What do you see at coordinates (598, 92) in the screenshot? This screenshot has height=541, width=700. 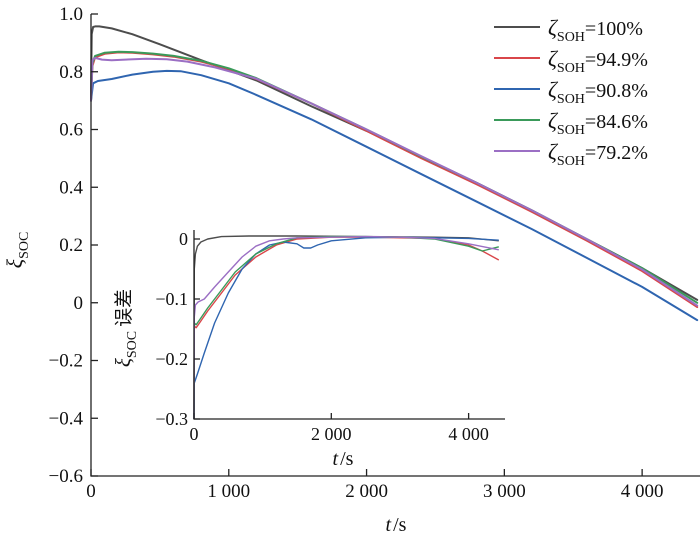 I see `legend-label-3: ζSOH=90.8%` at bounding box center [598, 92].